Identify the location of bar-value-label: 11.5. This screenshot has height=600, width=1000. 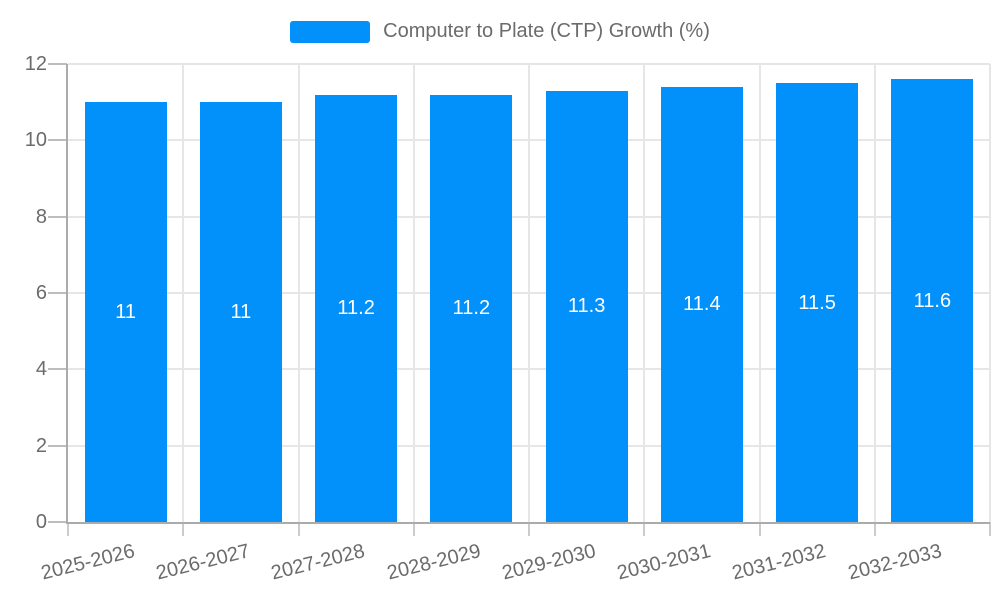
(817, 302).